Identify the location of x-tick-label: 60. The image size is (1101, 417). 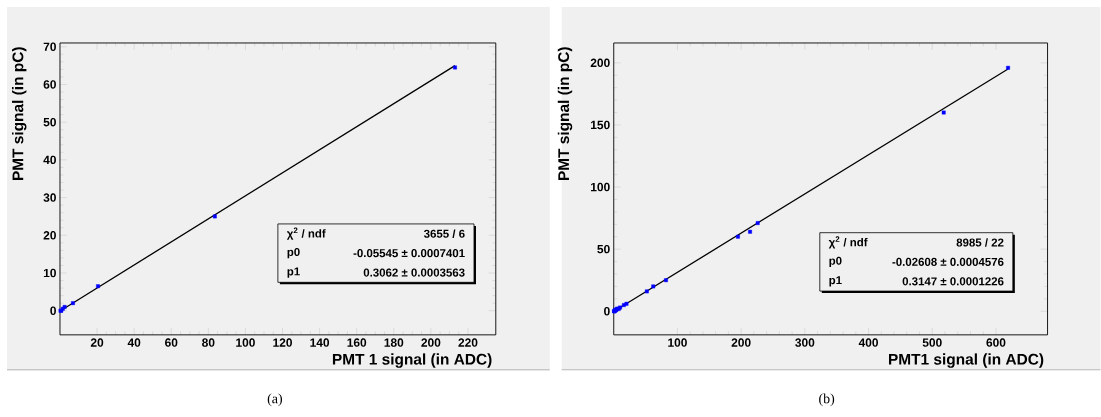
(171, 342).